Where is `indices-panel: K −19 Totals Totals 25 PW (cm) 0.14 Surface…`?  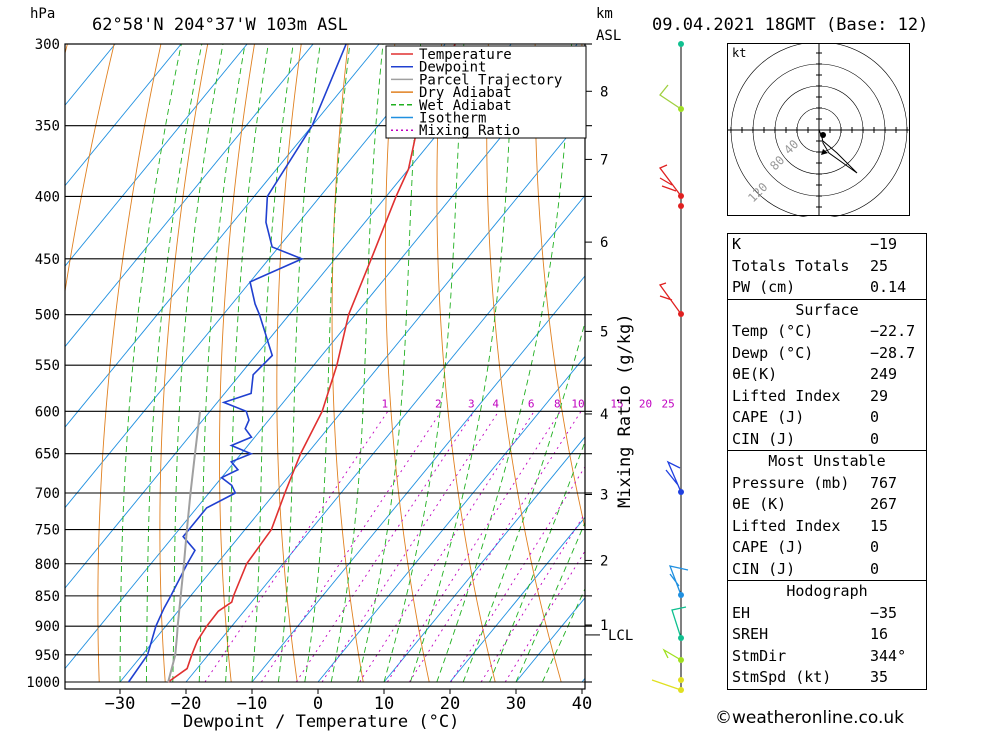 indices-panel: K −19 Totals Totals 25 PW (cm) 0.14 Surface… is located at coordinates (827, 461).